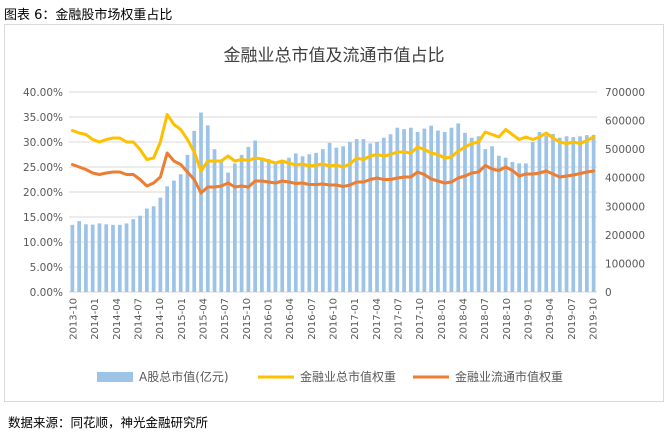  I want to click on legend: A股总市值(亿元) 金融业总市值权重 金融业流通市值权重, so click(330, 376).